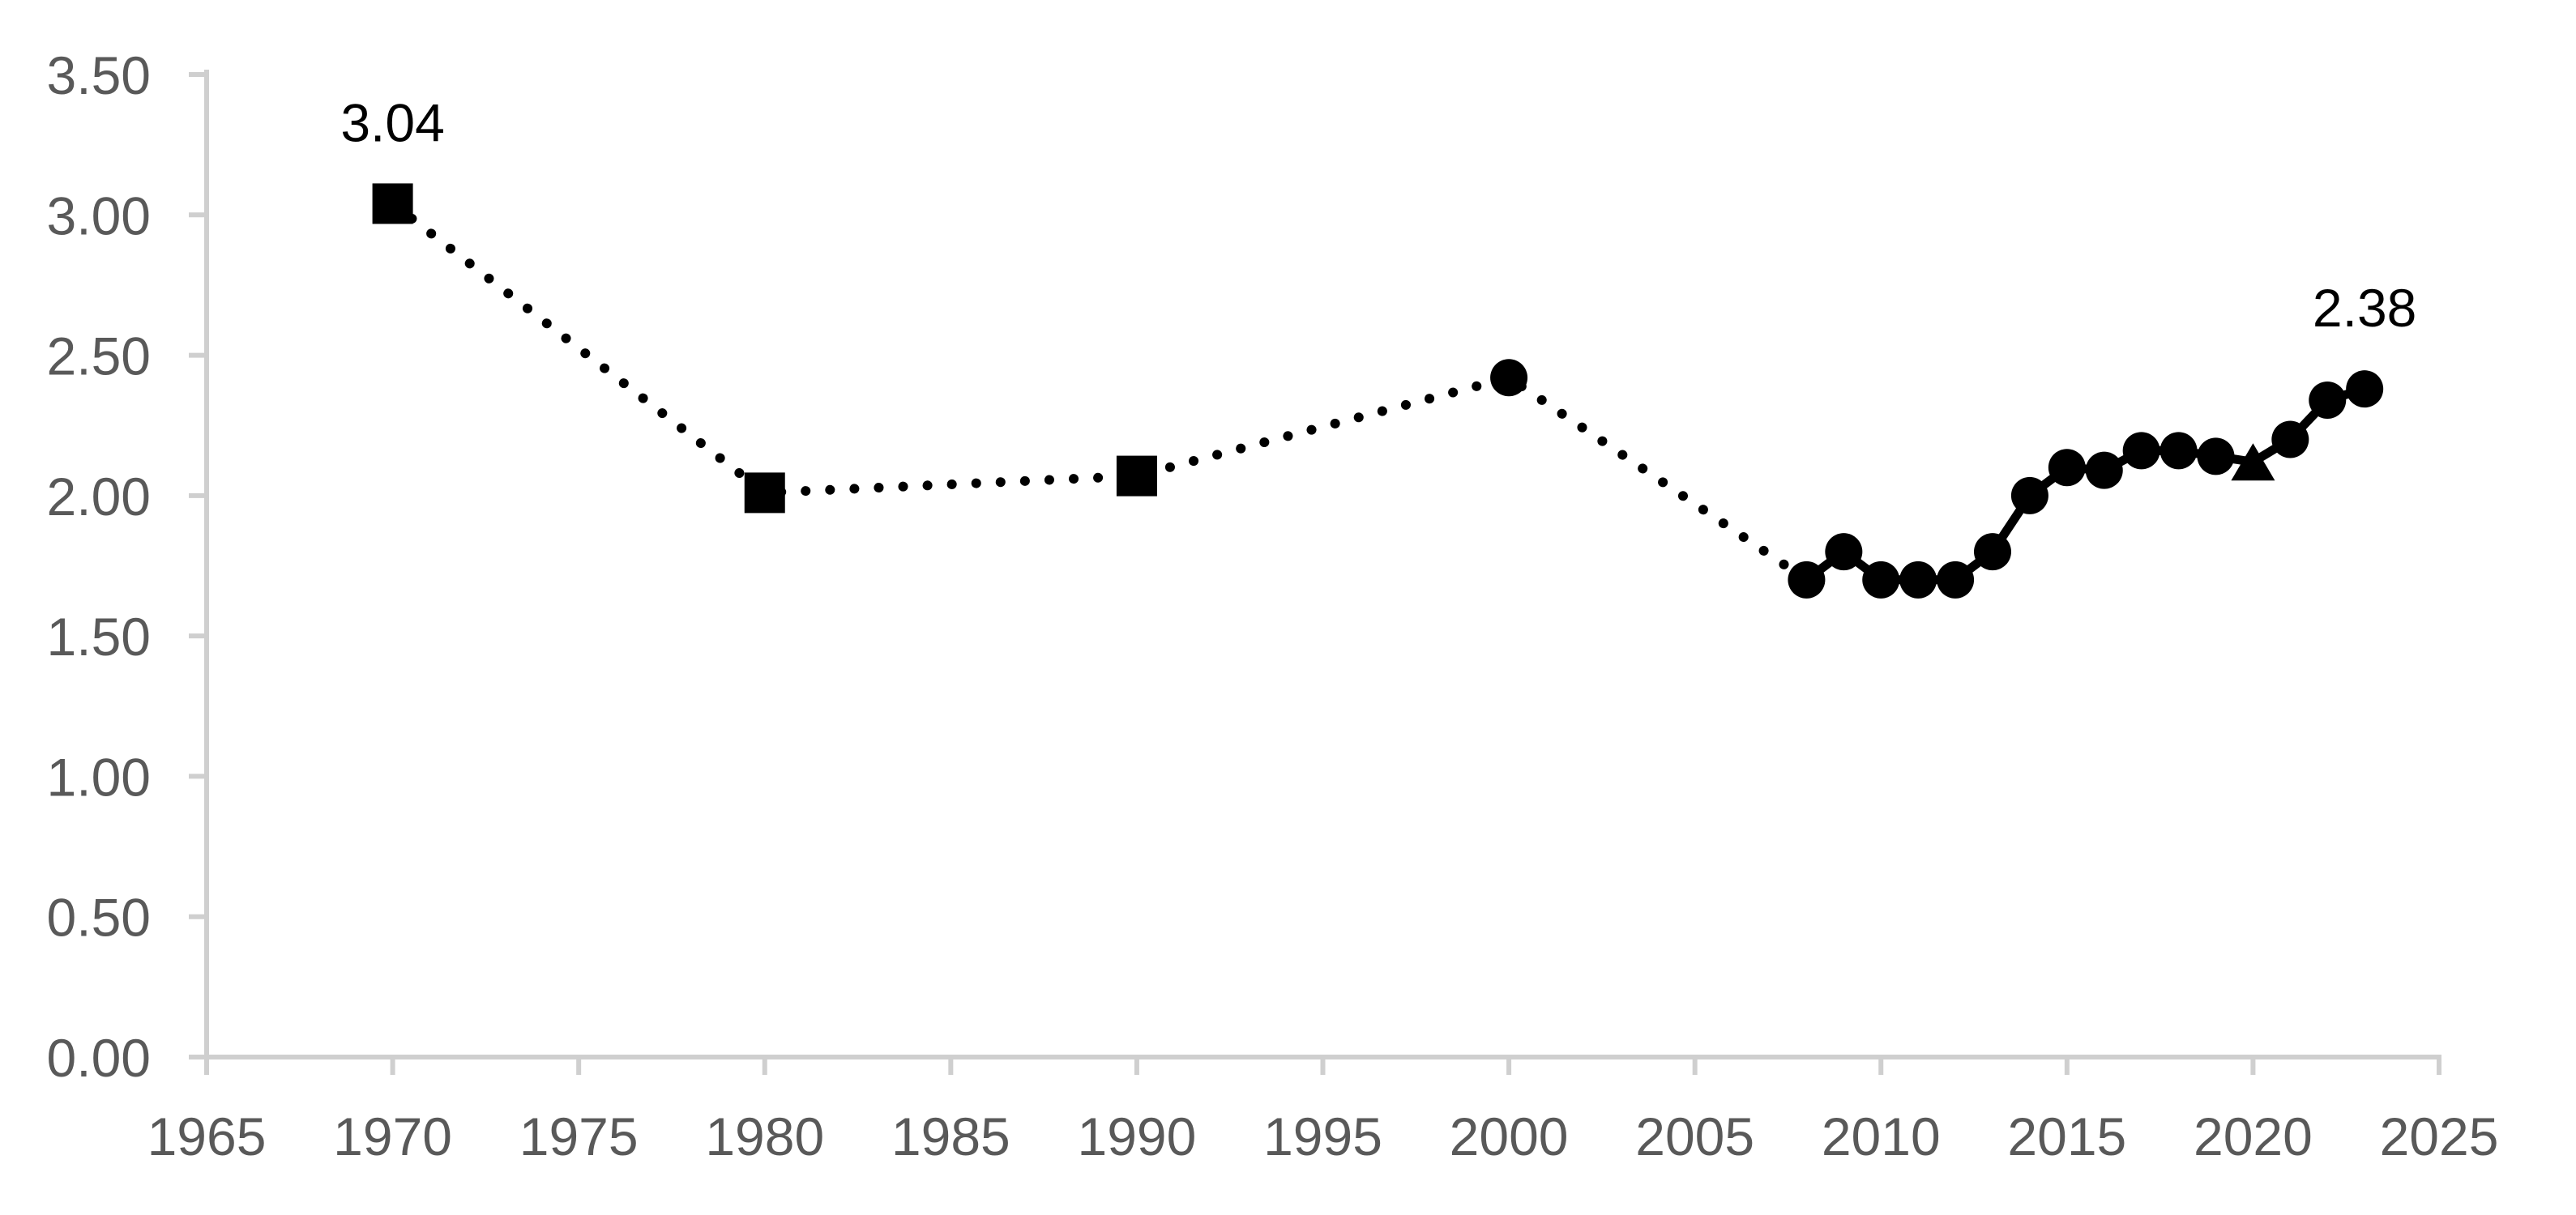  I want to click on marker-circle-2013, so click(1992, 552).